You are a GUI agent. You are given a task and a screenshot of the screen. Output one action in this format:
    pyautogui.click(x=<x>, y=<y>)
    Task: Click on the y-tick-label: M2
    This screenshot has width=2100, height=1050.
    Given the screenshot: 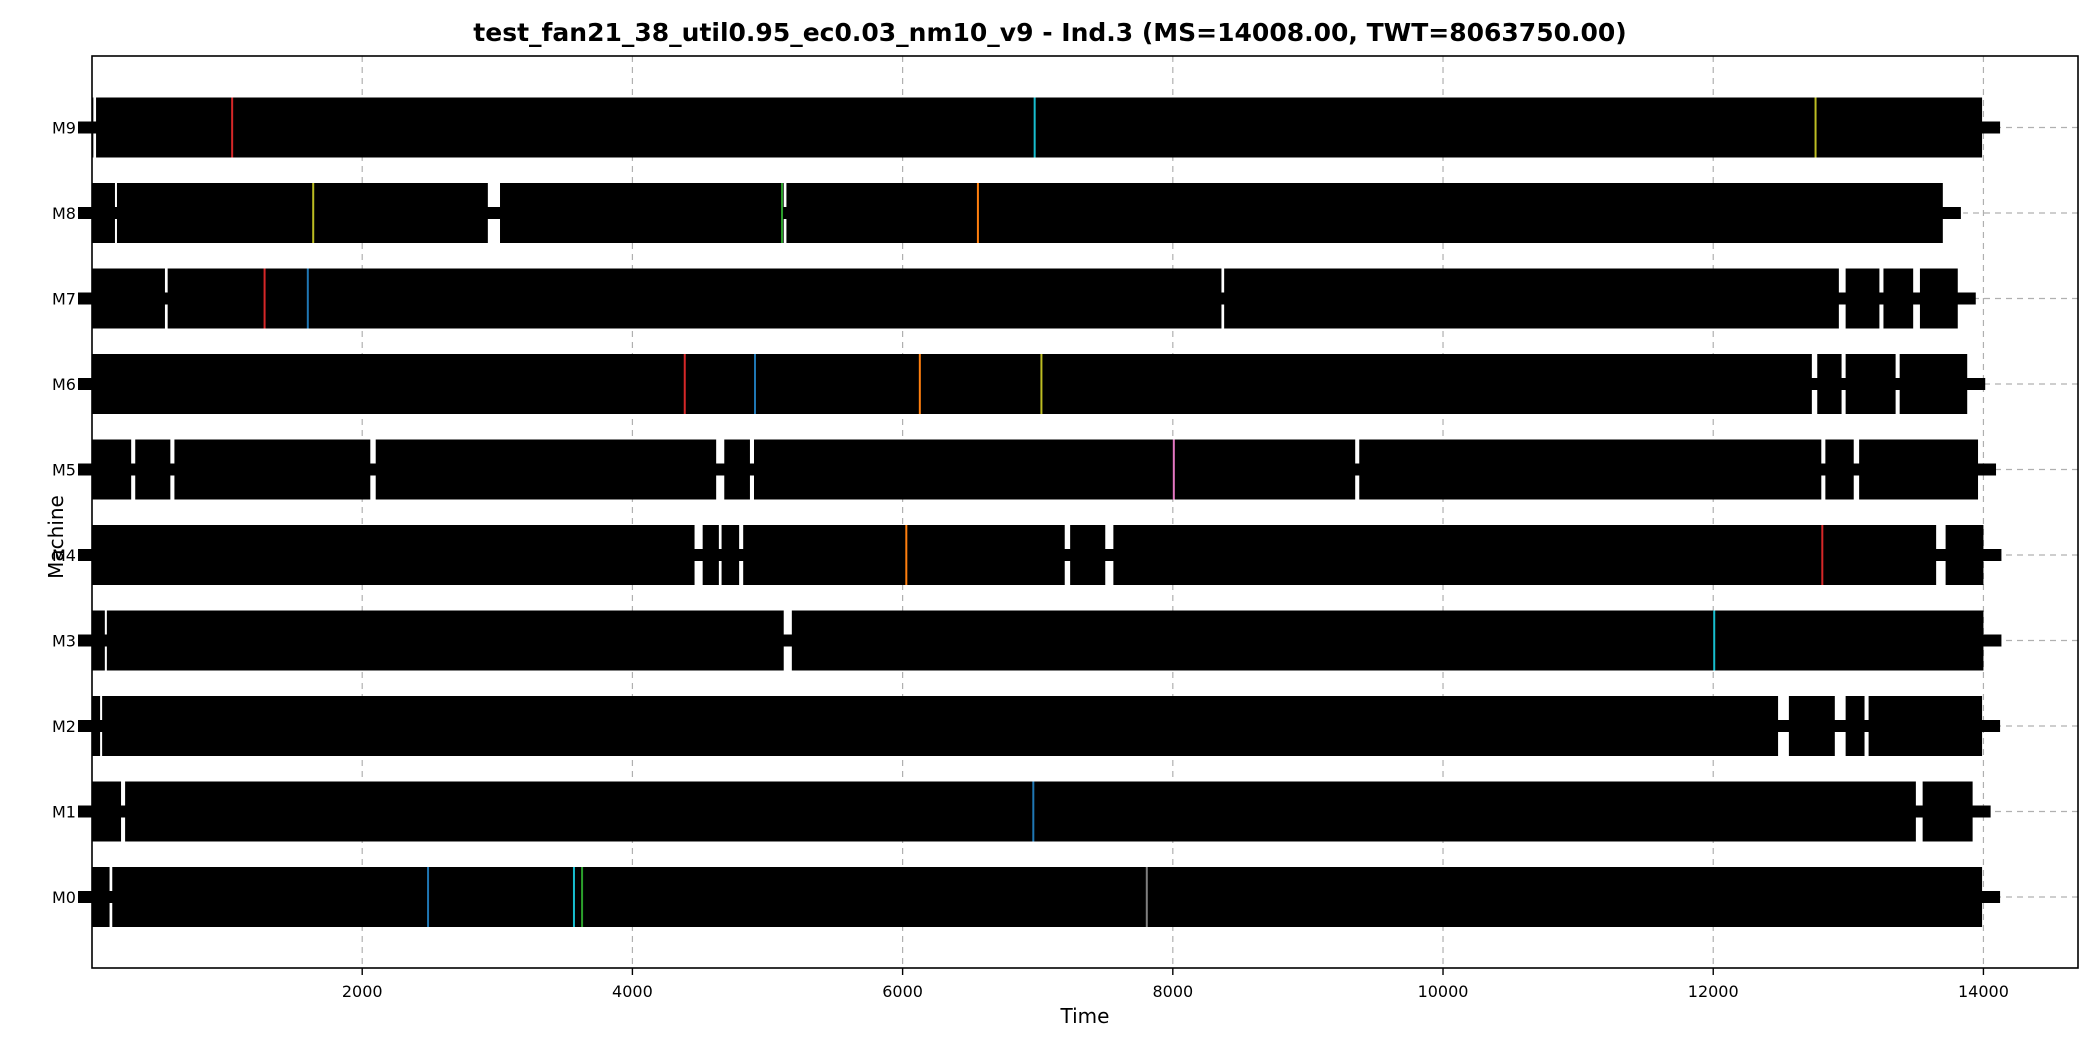 What is the action you would take?
    pyautogui.click(x=64, y=726)
    